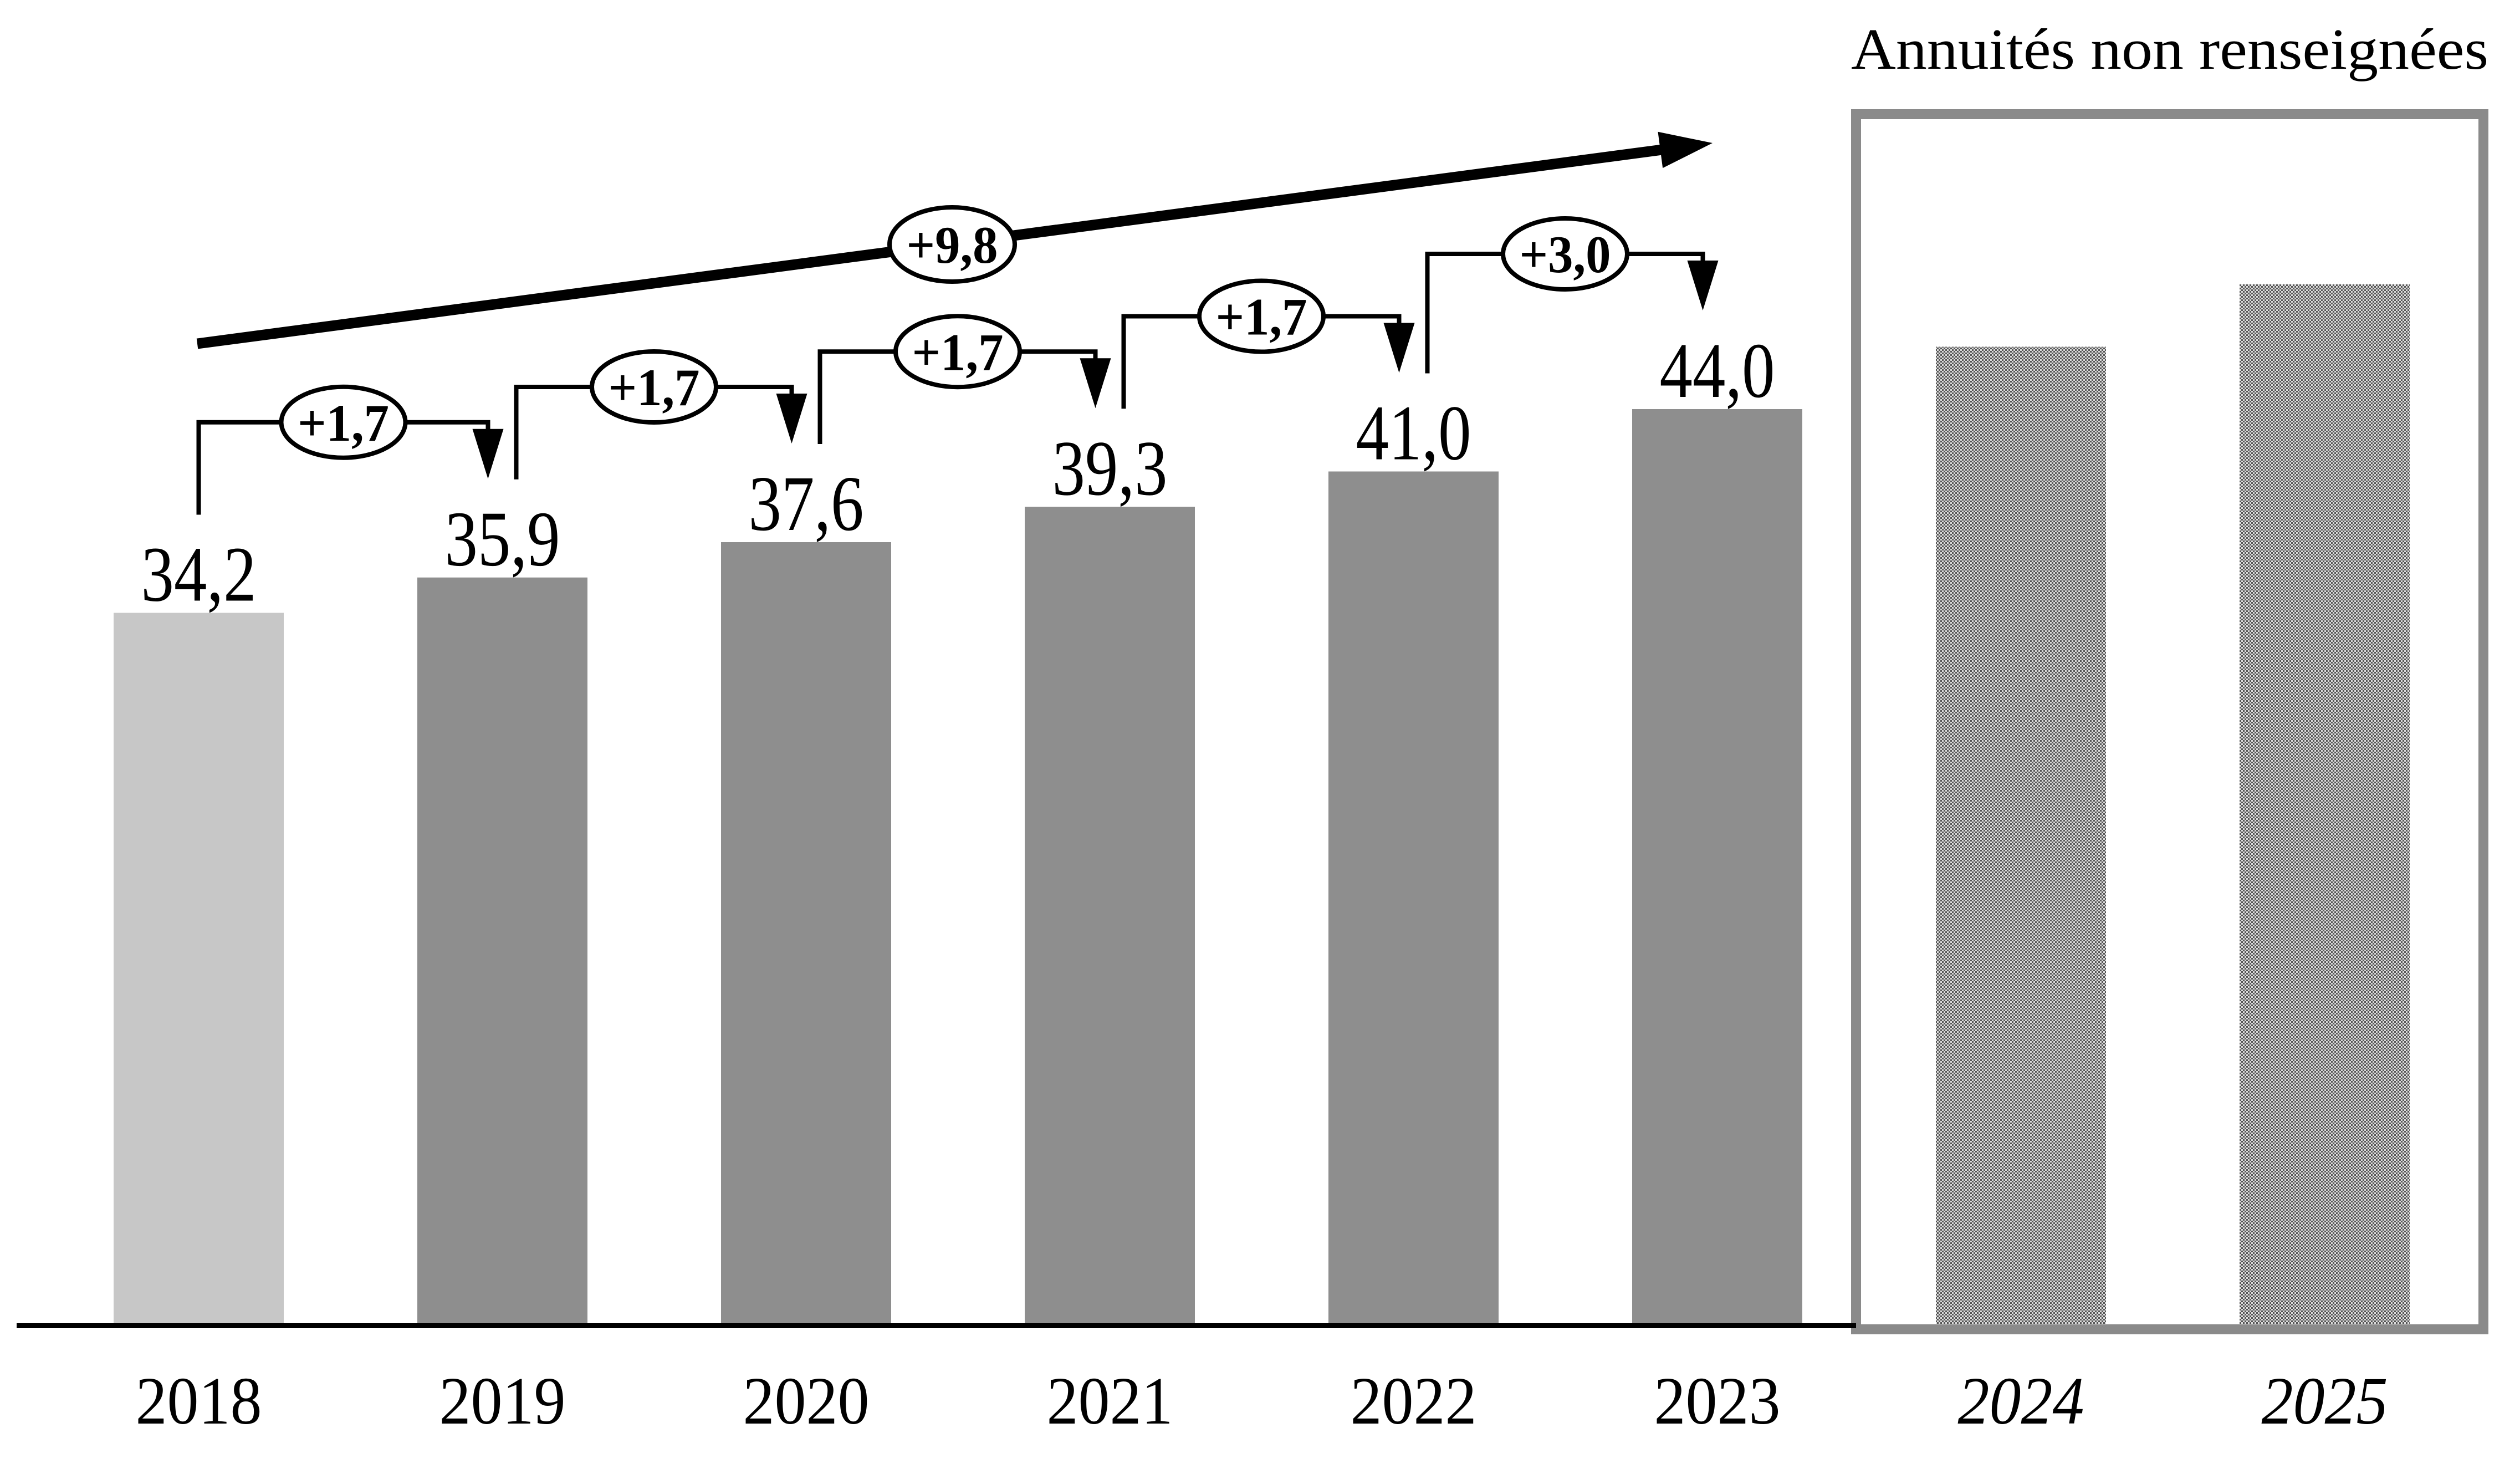  I want to click on trend-badge, so click(952, 244).